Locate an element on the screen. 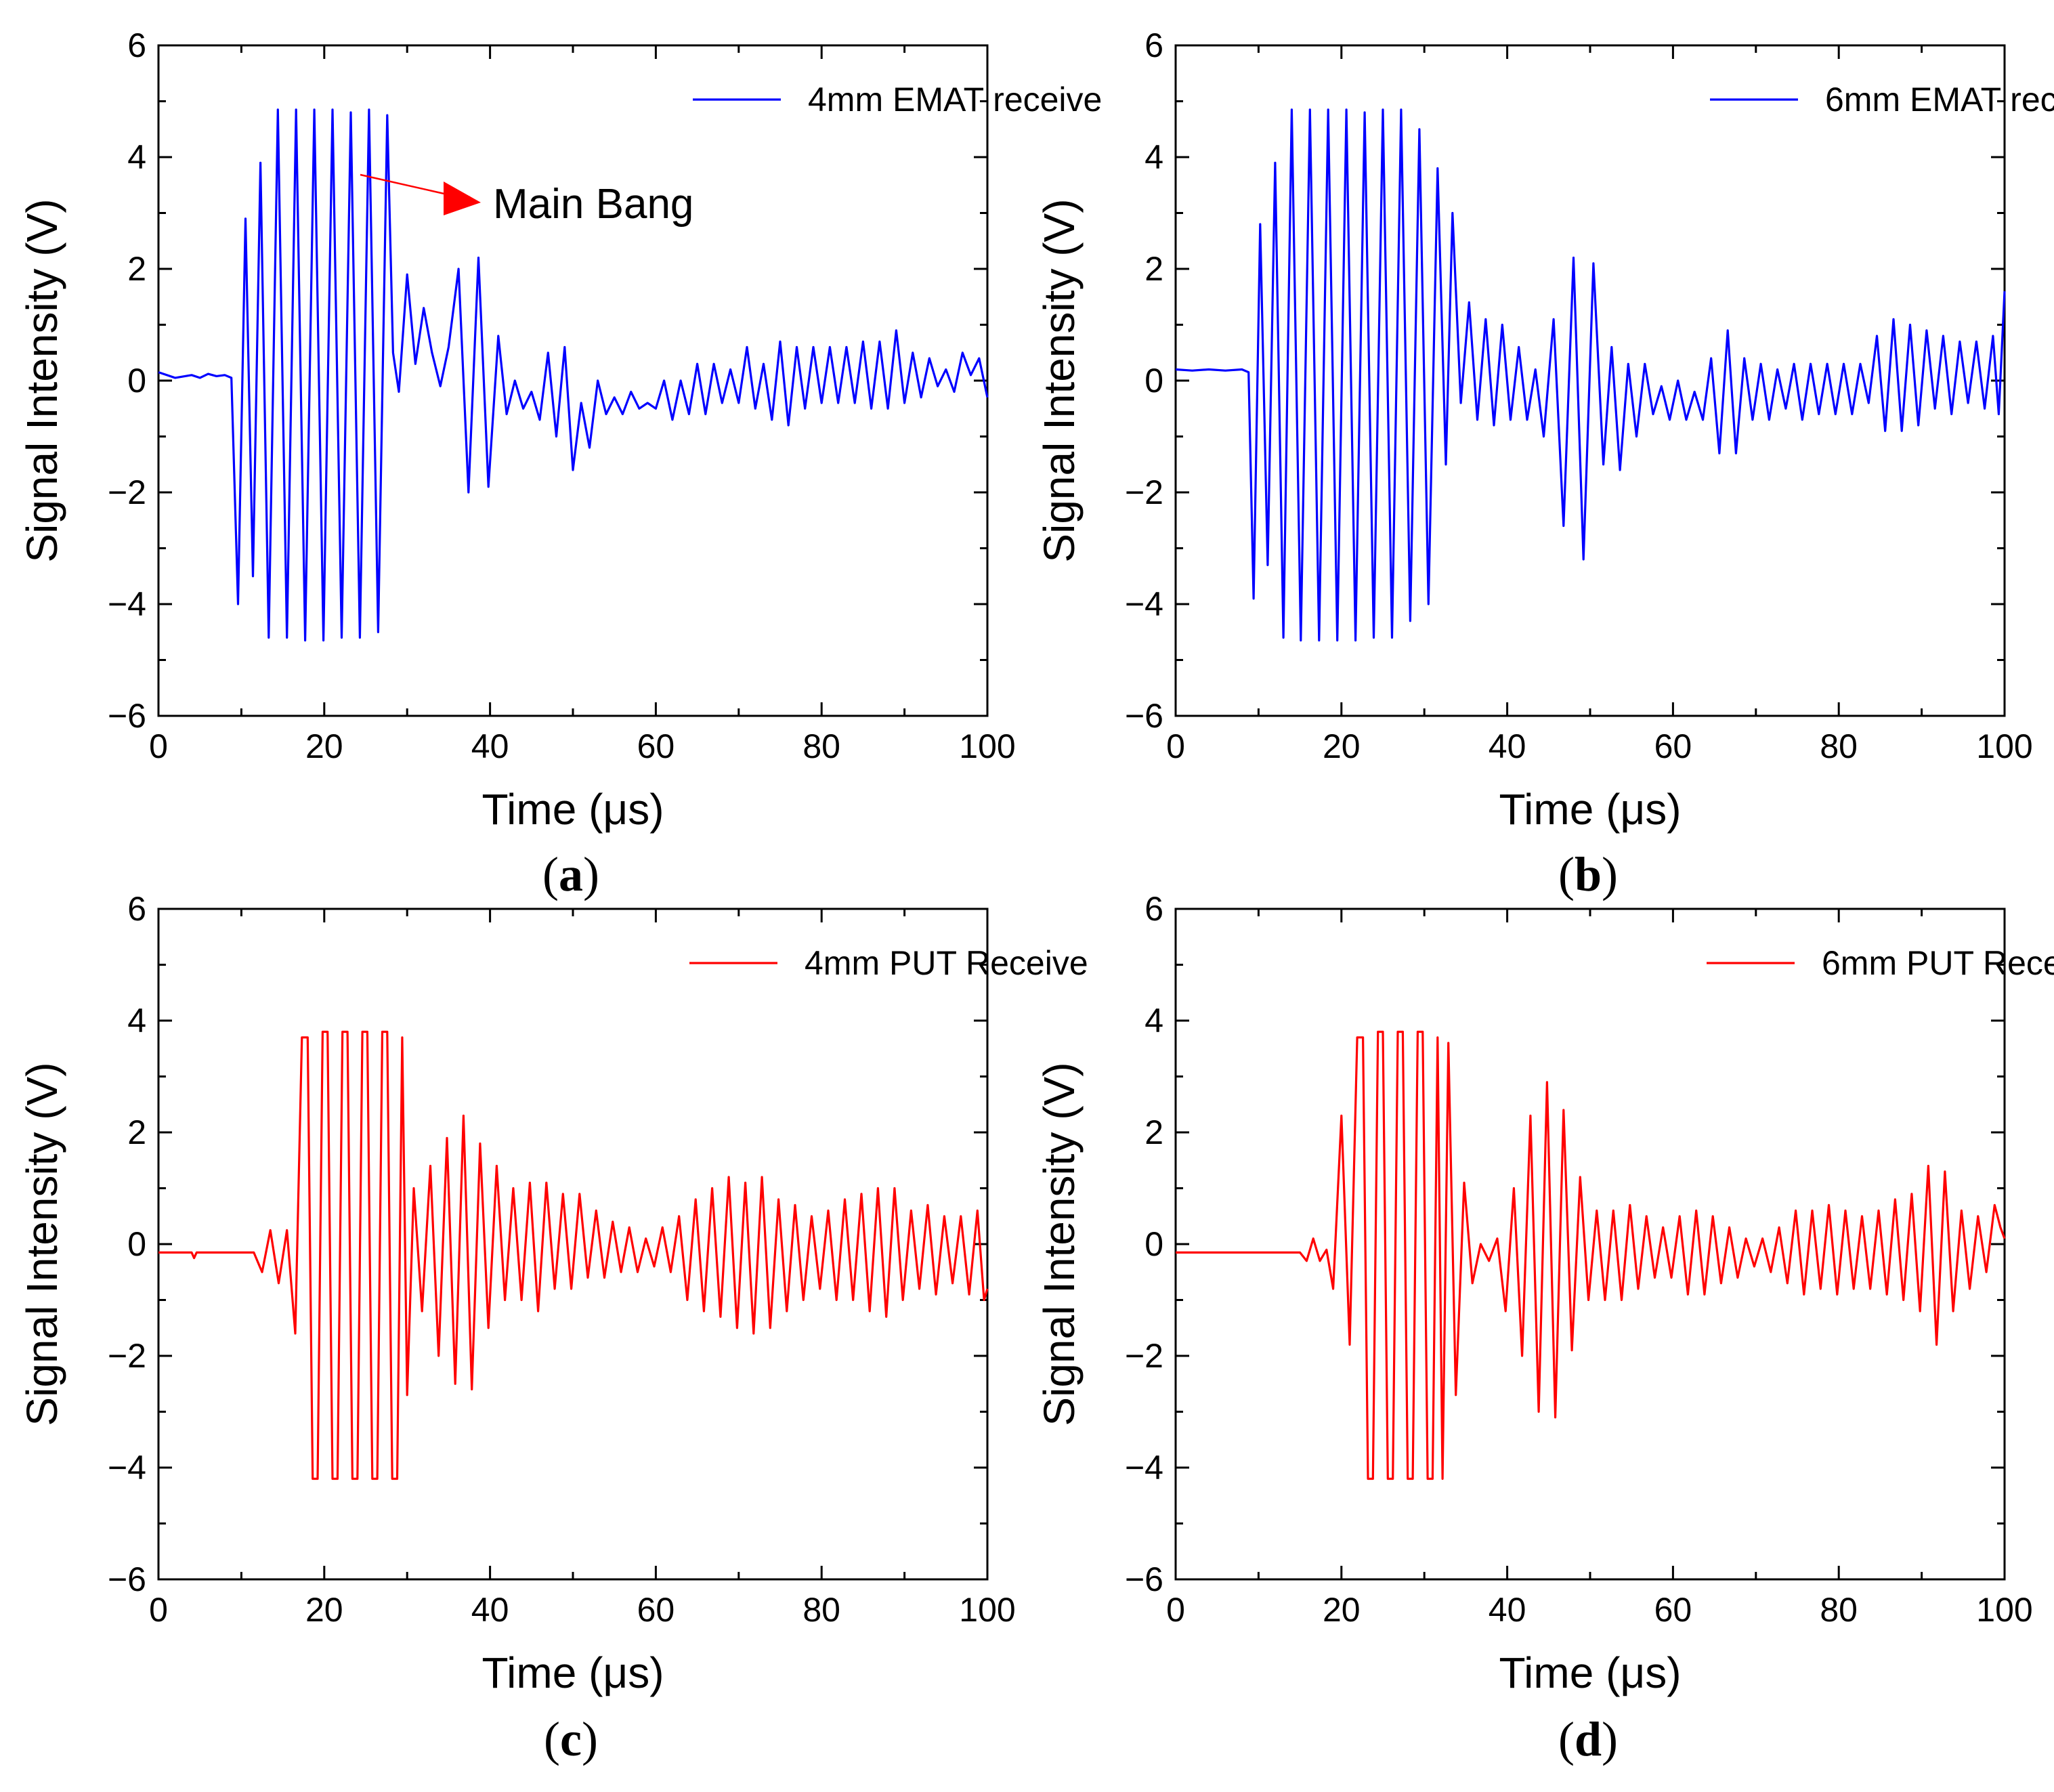  legend-label: 6mm EMAT receive is located at coordinates (1940, 100).